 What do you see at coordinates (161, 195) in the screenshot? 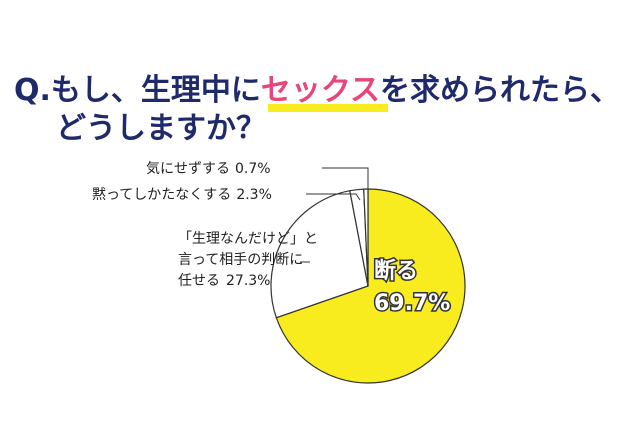
I see `slice-label: 黙ってしかたなくする` at bounding box center [161, 195].